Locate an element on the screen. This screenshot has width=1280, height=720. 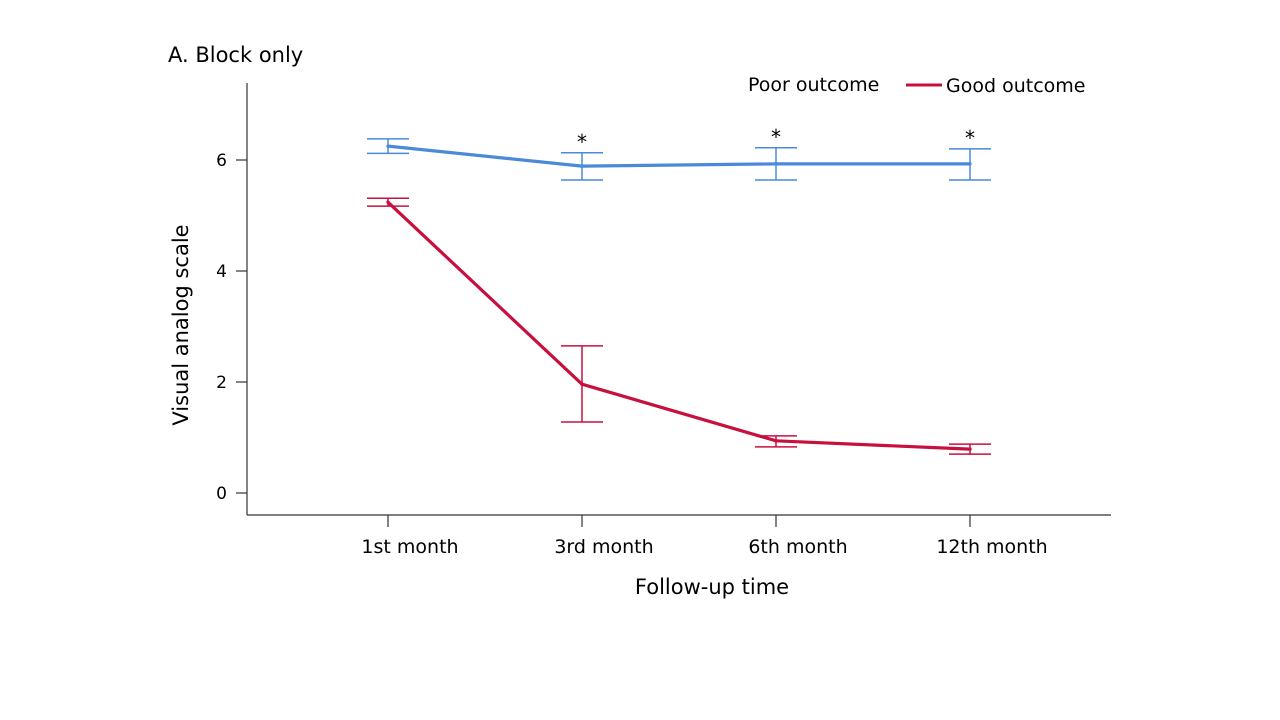
series-poor-outcome is located at coordinates (679, 159).